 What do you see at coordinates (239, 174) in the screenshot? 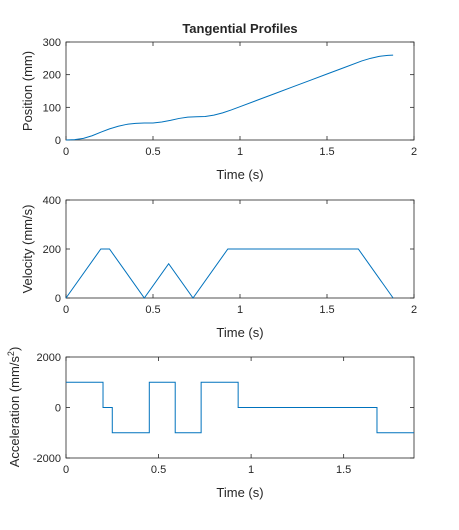
I see `position-x-label: Time (s)` at bounding box center [239, 174].